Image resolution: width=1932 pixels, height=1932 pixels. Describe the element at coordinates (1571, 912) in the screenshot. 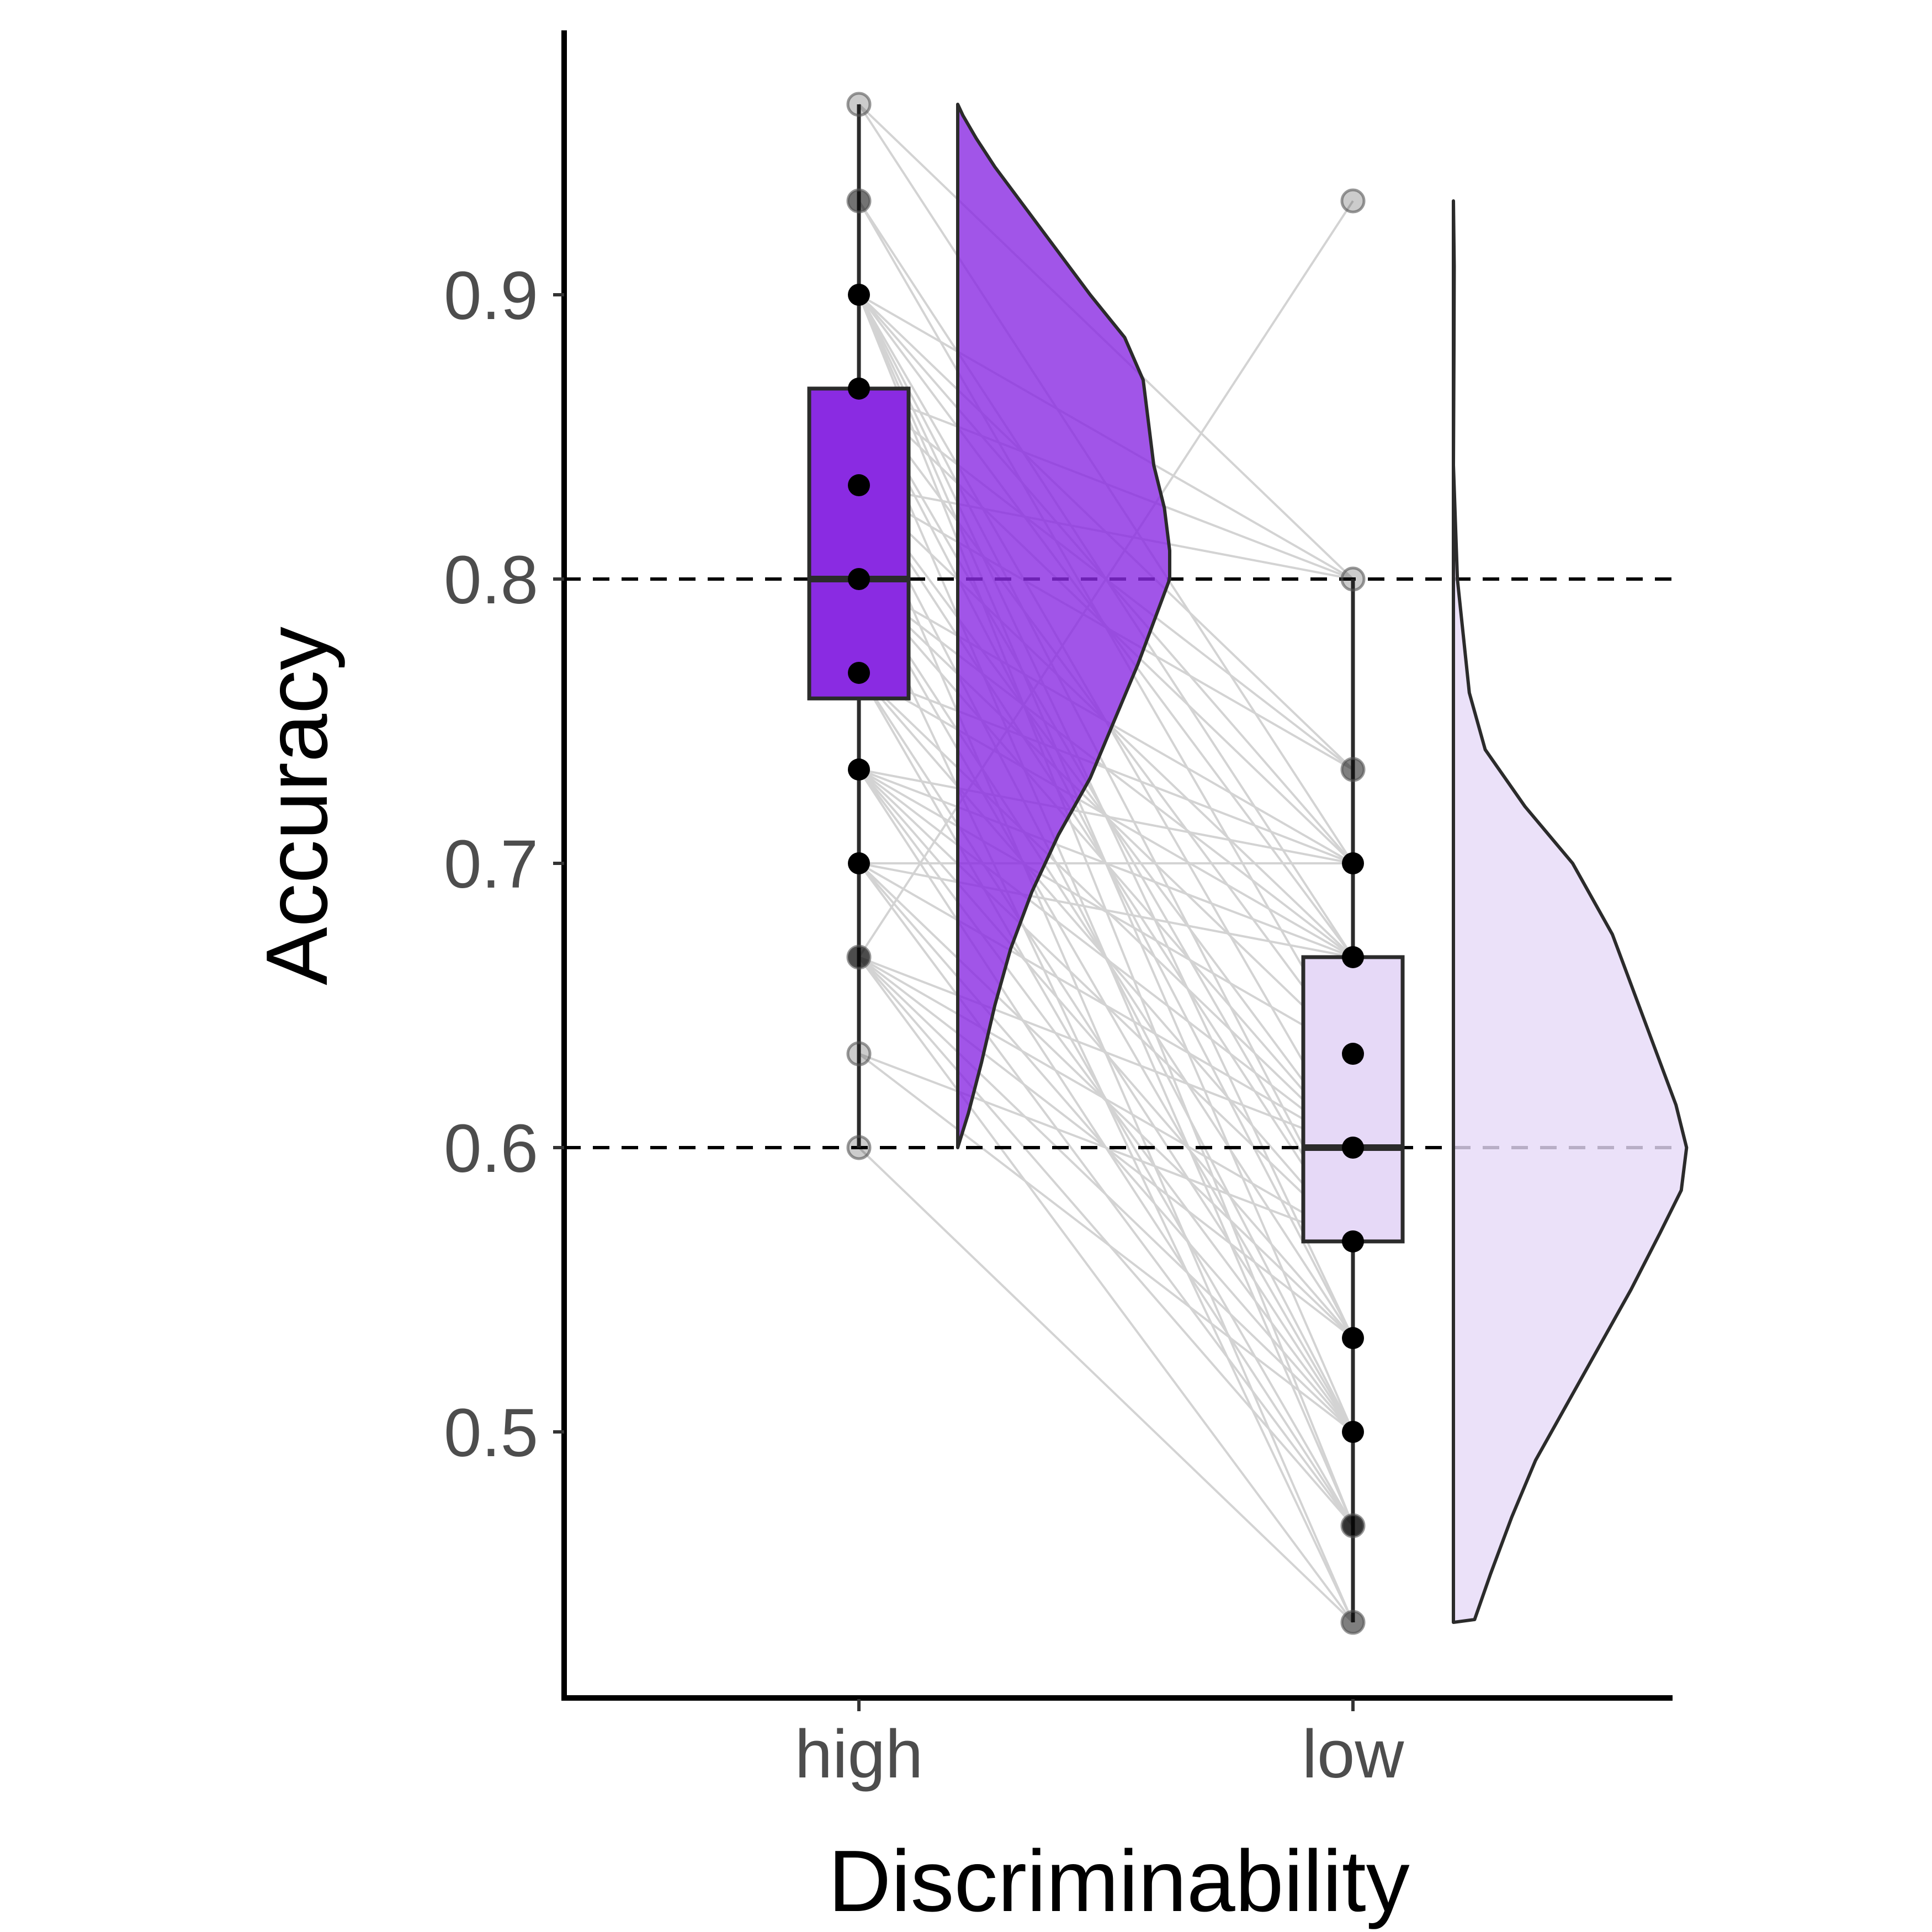

I see `density-cloud-low` at that location.